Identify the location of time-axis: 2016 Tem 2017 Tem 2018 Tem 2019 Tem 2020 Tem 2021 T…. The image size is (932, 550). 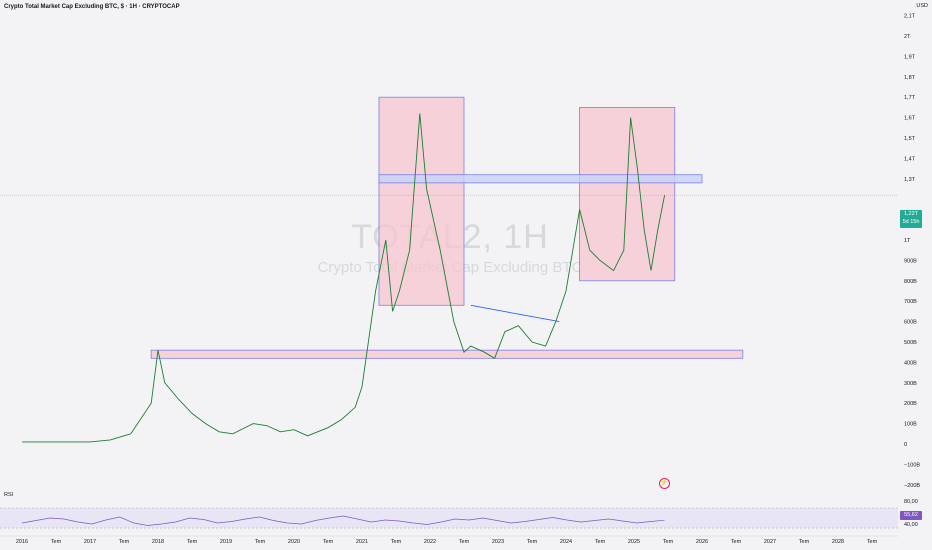
(449, 540).